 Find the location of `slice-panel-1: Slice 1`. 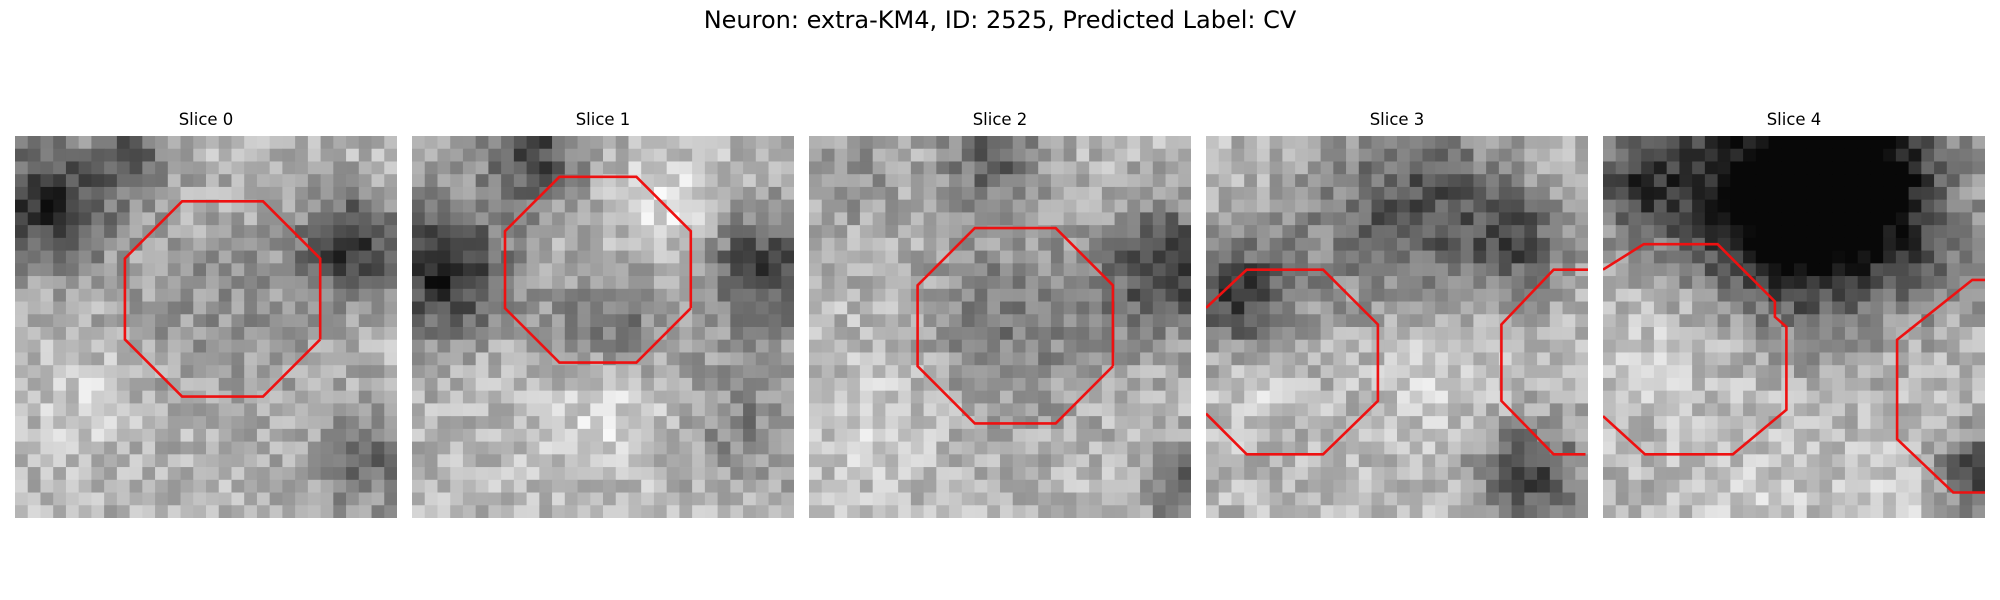

slice-panel-1: Slice 1 is located at coordinates (603, 313).